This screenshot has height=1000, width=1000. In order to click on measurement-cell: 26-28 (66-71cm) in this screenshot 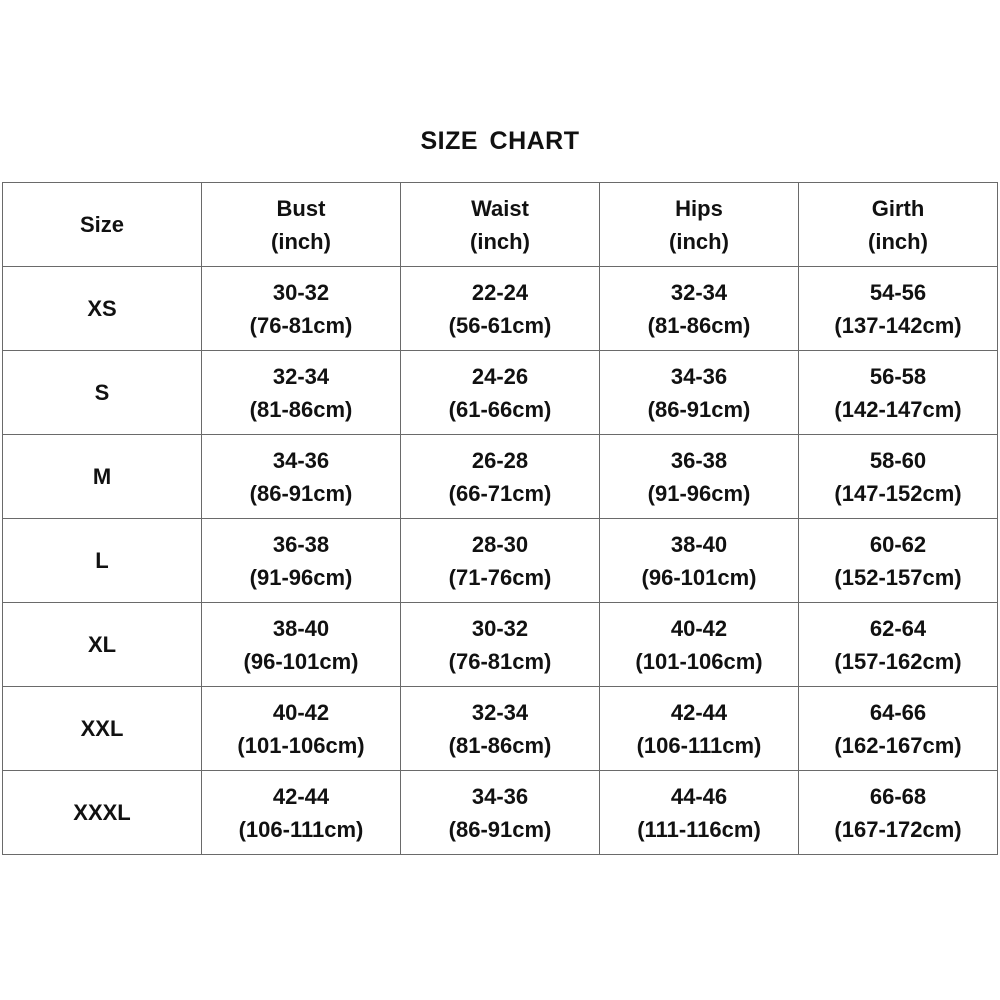, I will do `click(500, 476)`.